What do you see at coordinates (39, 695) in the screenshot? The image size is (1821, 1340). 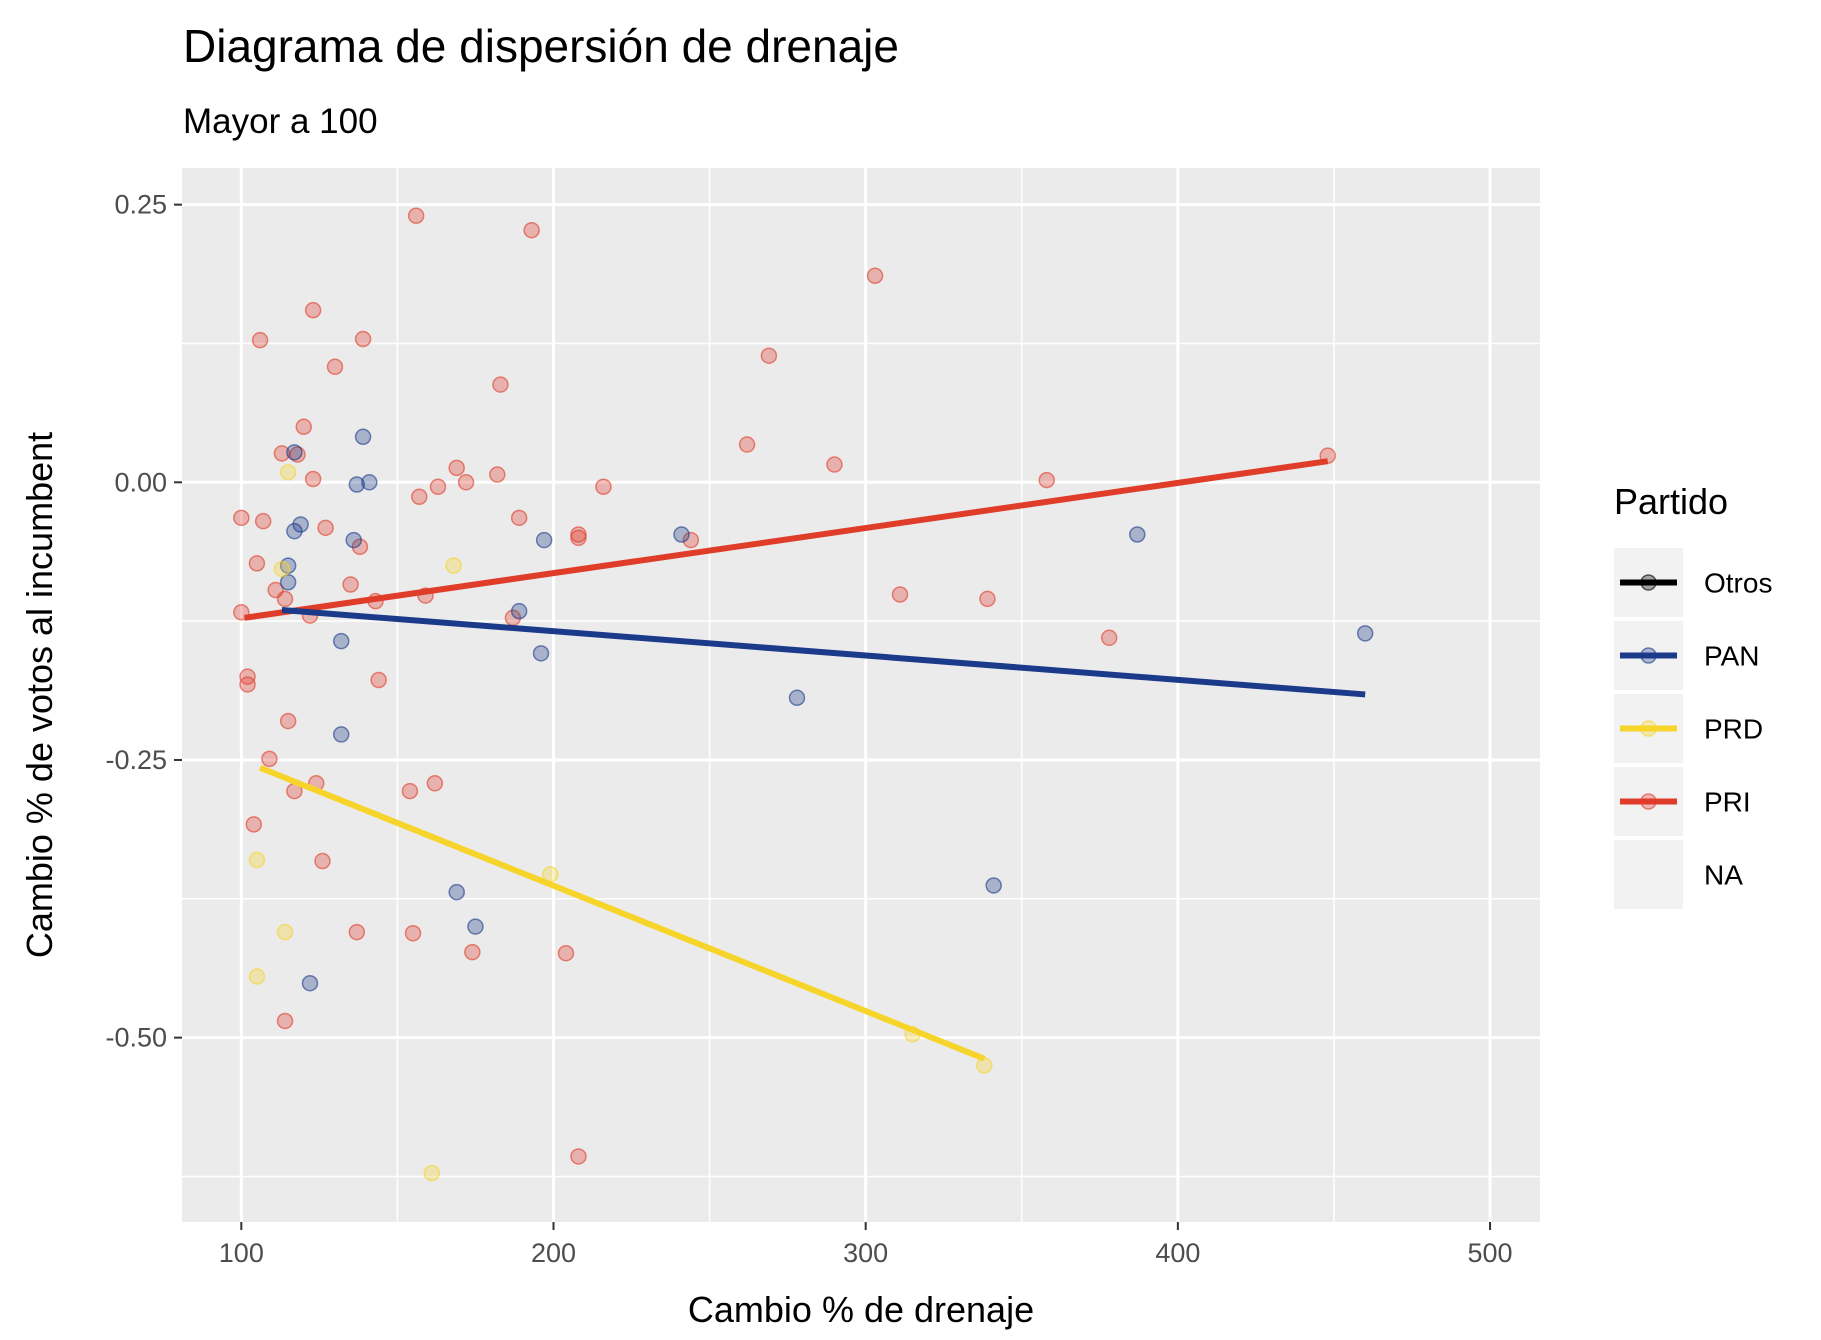 I see `y-axis-title: Cambio % de votos al incumbent` at bounding box center [39, 695].